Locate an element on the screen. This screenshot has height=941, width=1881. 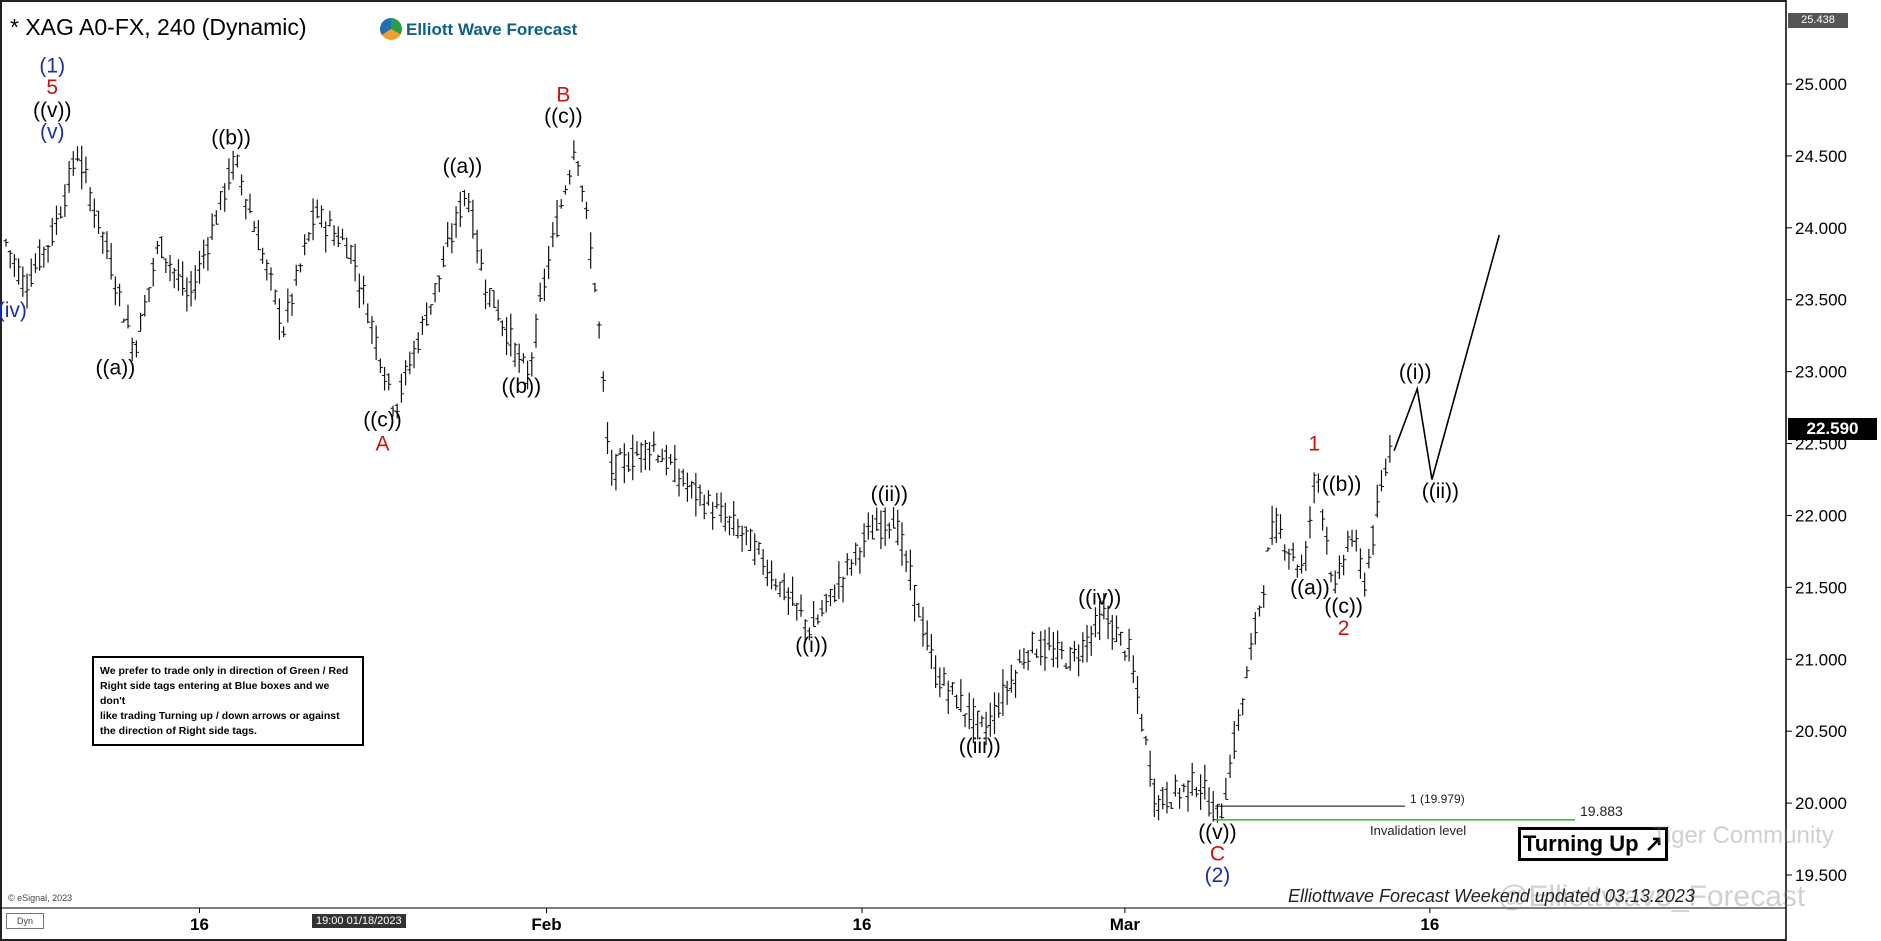
watermark-community: Tiger Community is located at coordinates (1743, 835).